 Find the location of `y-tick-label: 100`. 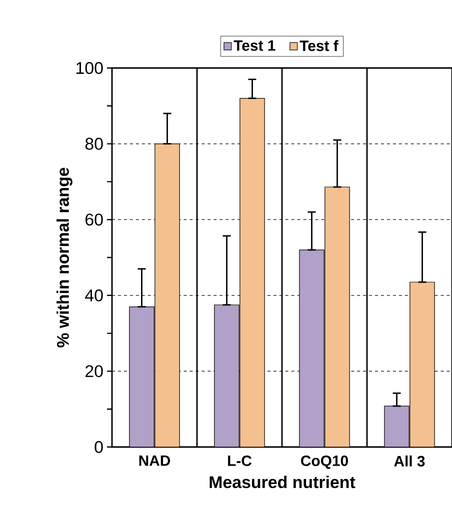

y-tick-label: 100 is located at coordinates (89, 68).